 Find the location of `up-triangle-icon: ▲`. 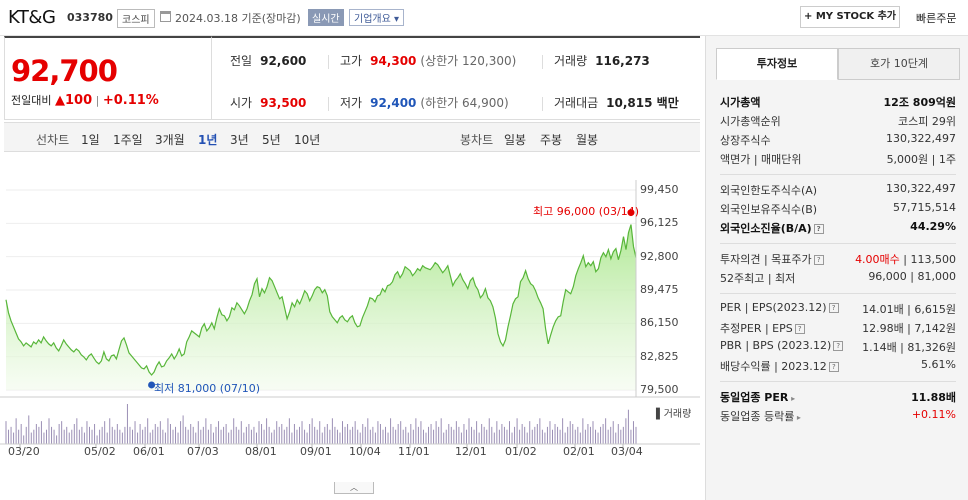

up-triangle-icon: ▲ is located at coordinates (59, 100).